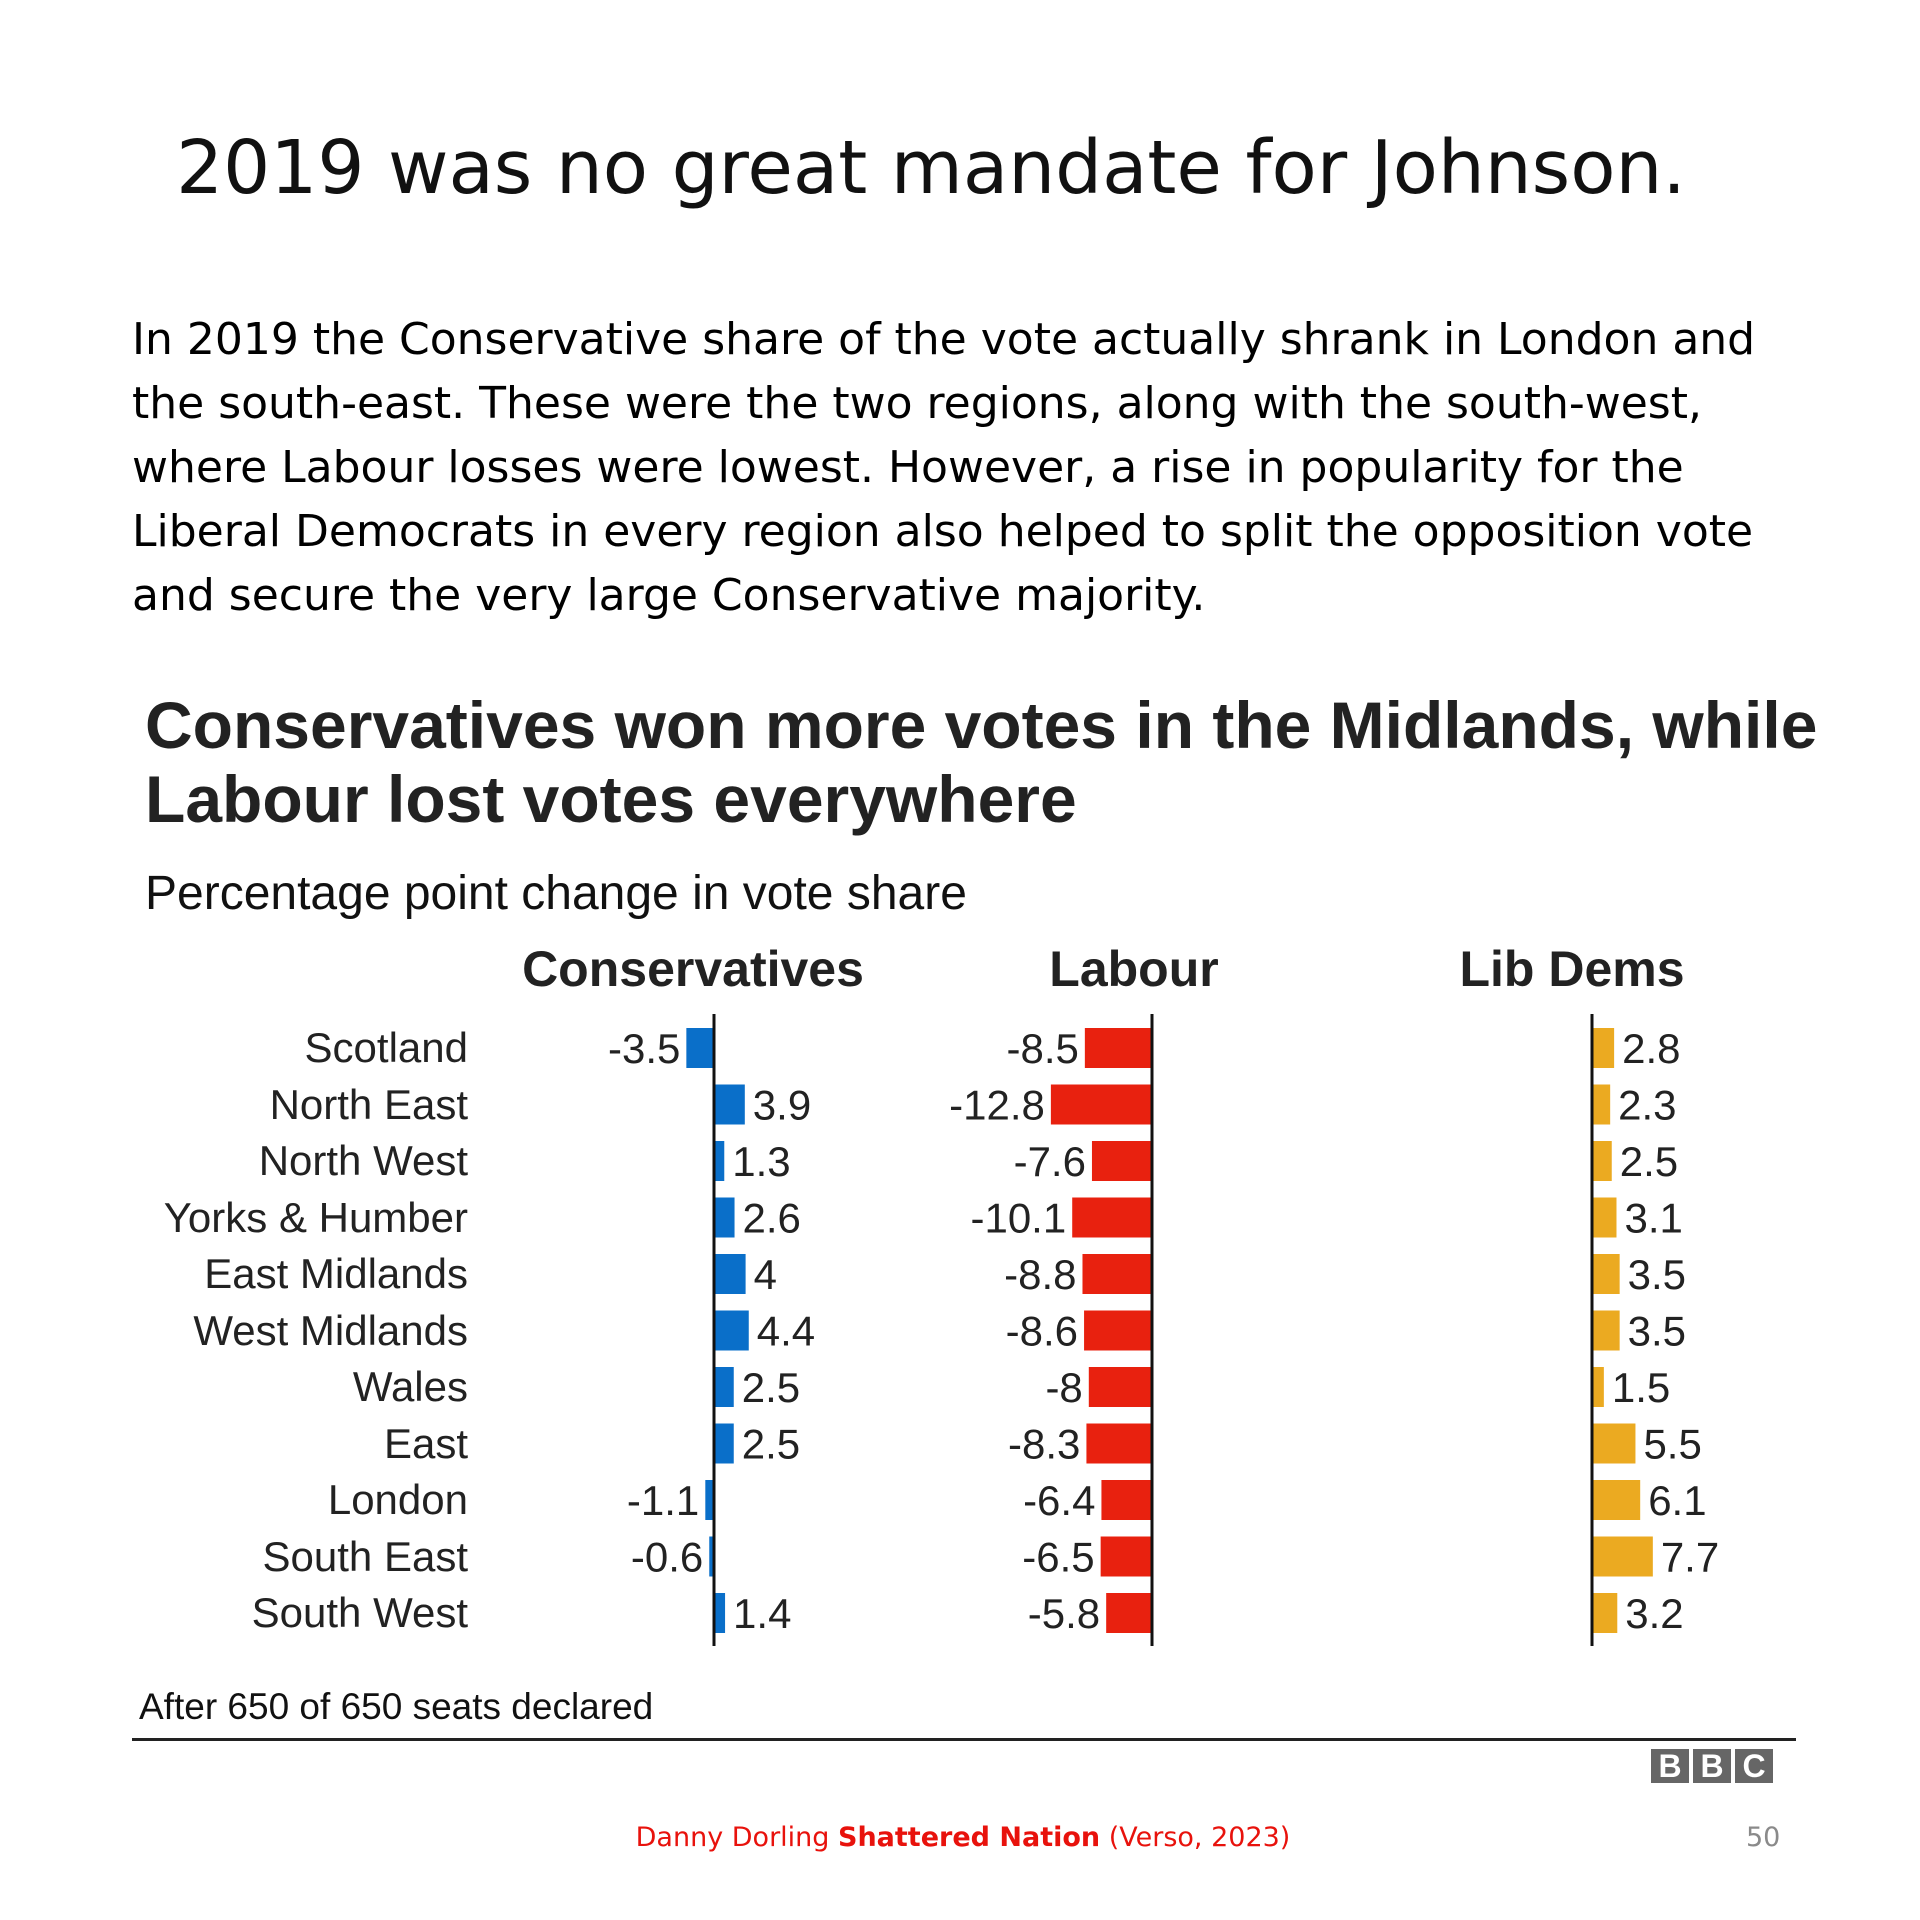 The height and width of the screenshot is (1920, 1920). Describe the element at coordinates (1018, 1218) in the screenshot. I see `data-label: -10.1` at that location.